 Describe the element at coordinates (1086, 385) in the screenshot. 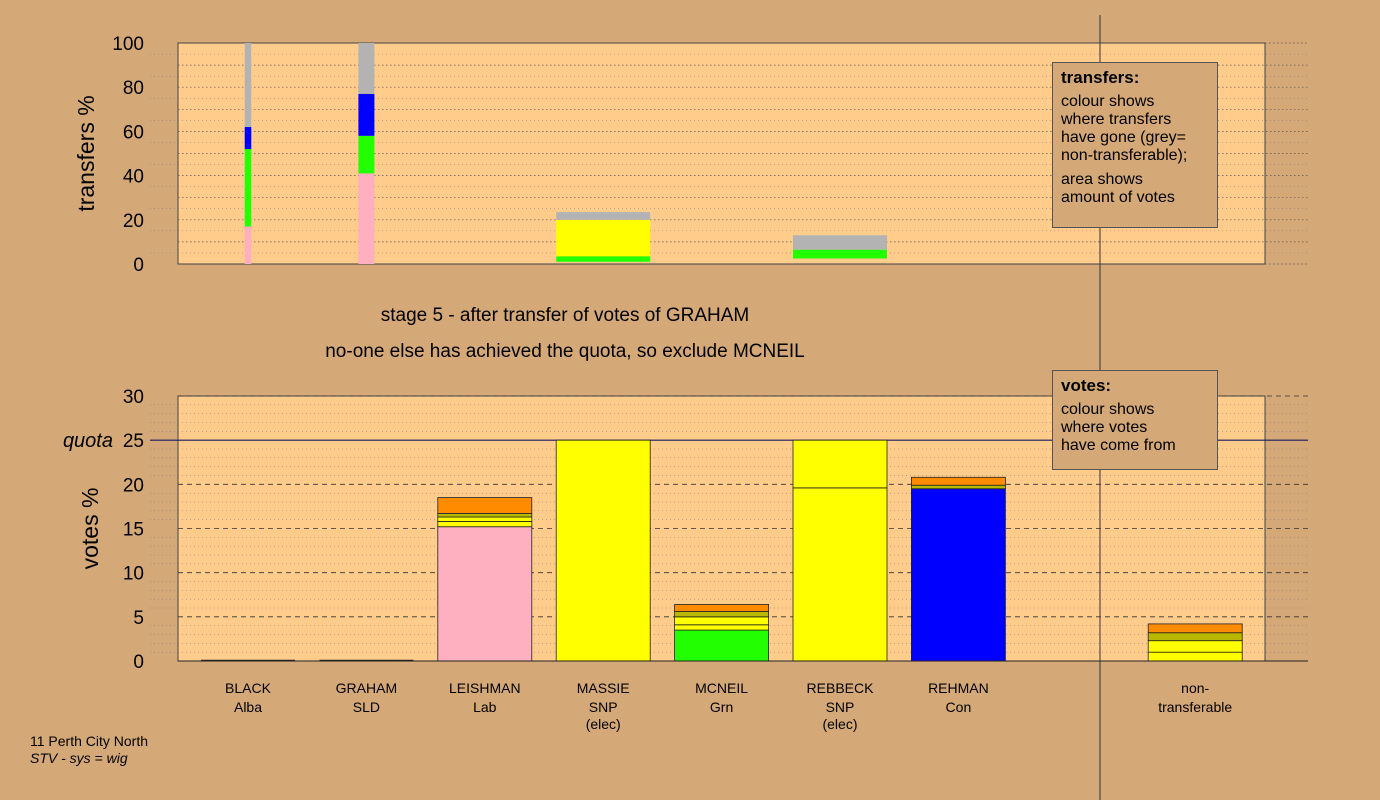

I see `votes-legend-title: votes:` at that location.